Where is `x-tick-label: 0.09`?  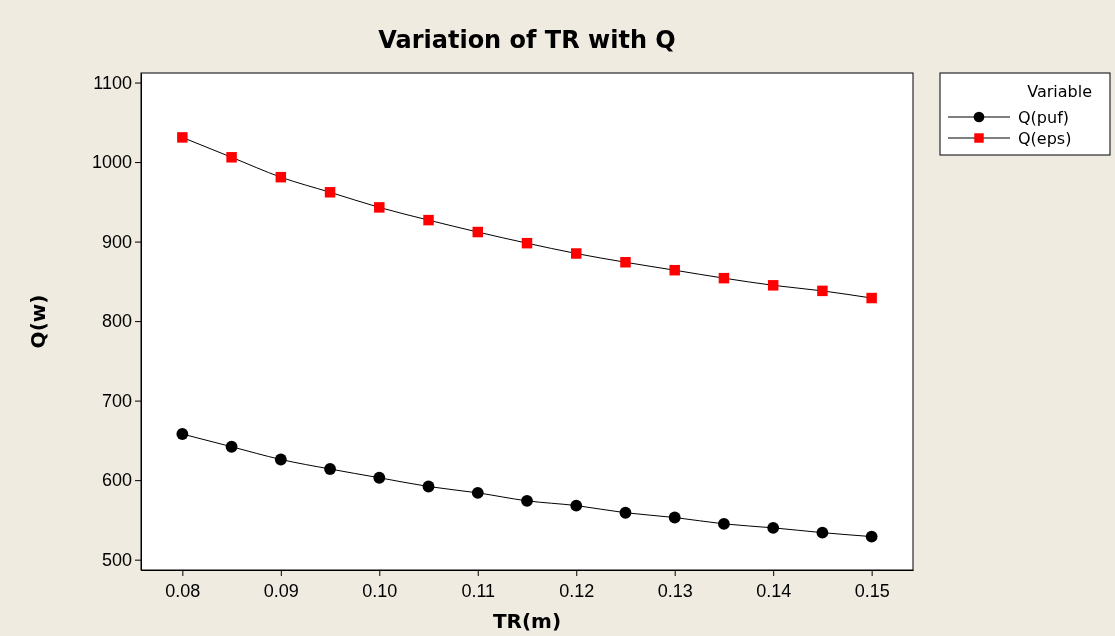 x-tick-label: 0.09 is located at coordinates (281, 591).